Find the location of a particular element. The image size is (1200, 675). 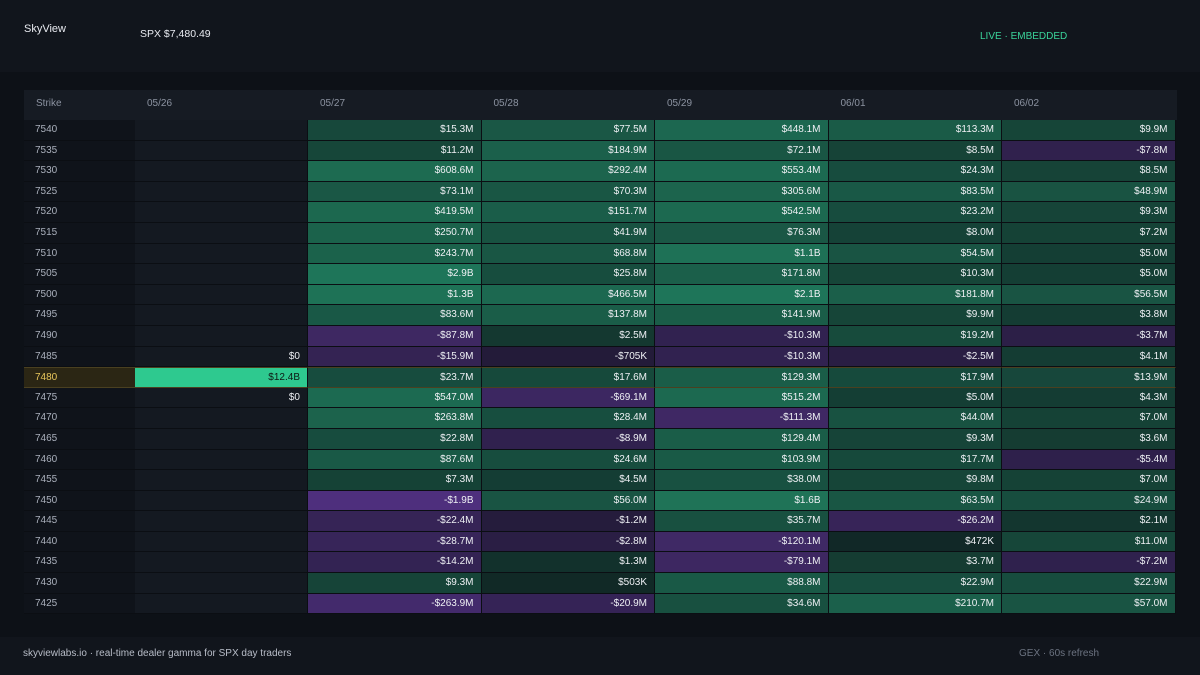

gamma-value-cell: $2.9B is located at coordinates (395, 274).